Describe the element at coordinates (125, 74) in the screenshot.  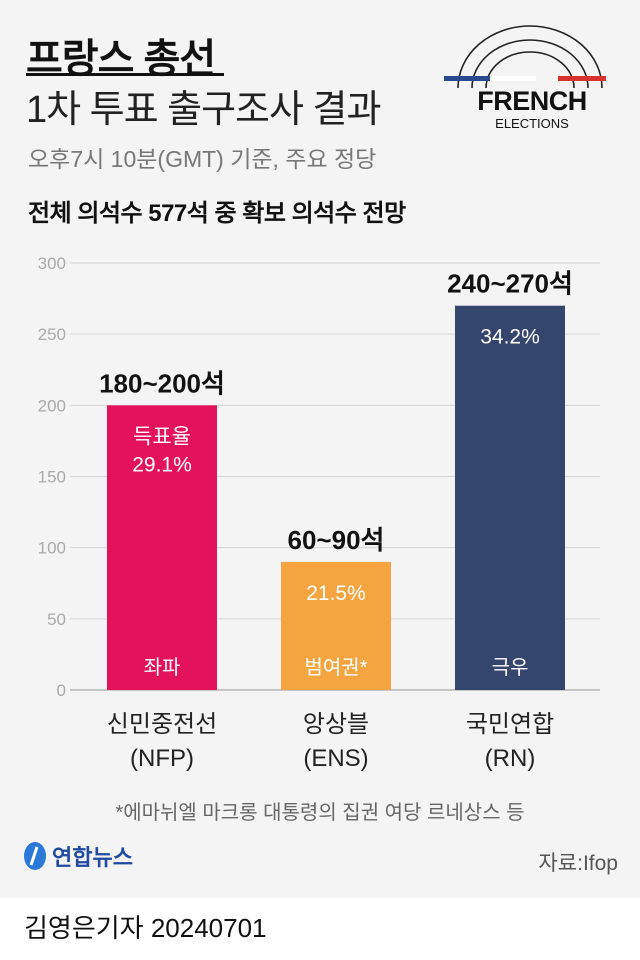
I see `title-underline` at that location.